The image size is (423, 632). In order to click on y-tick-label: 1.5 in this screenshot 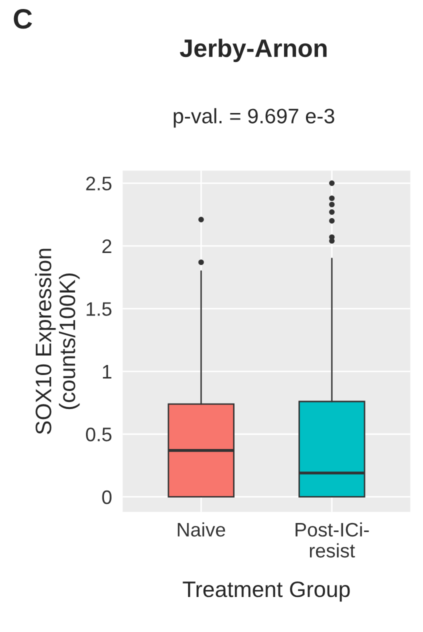, I will do `click(99, 309)`.